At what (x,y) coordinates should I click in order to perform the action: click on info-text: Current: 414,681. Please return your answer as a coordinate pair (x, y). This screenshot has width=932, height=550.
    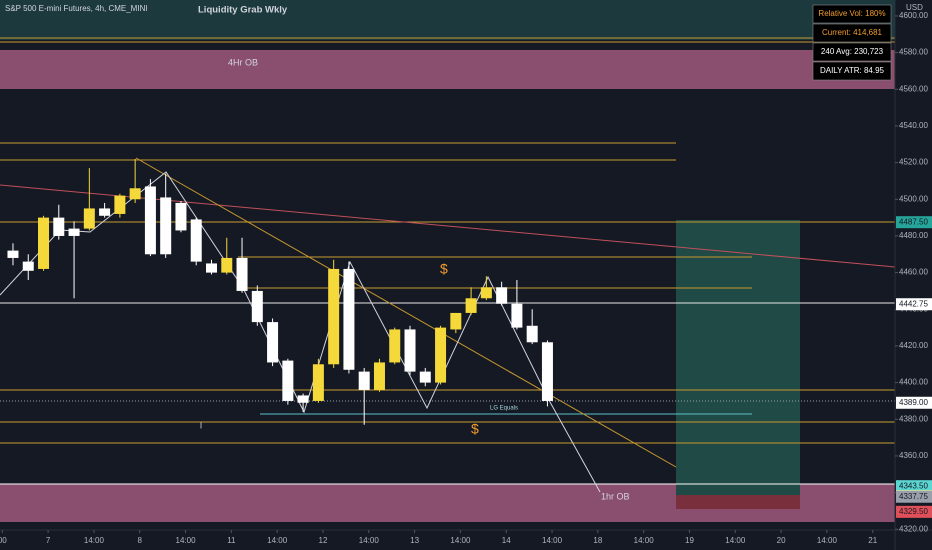
    Looking at the image, I should click on (852, 32).